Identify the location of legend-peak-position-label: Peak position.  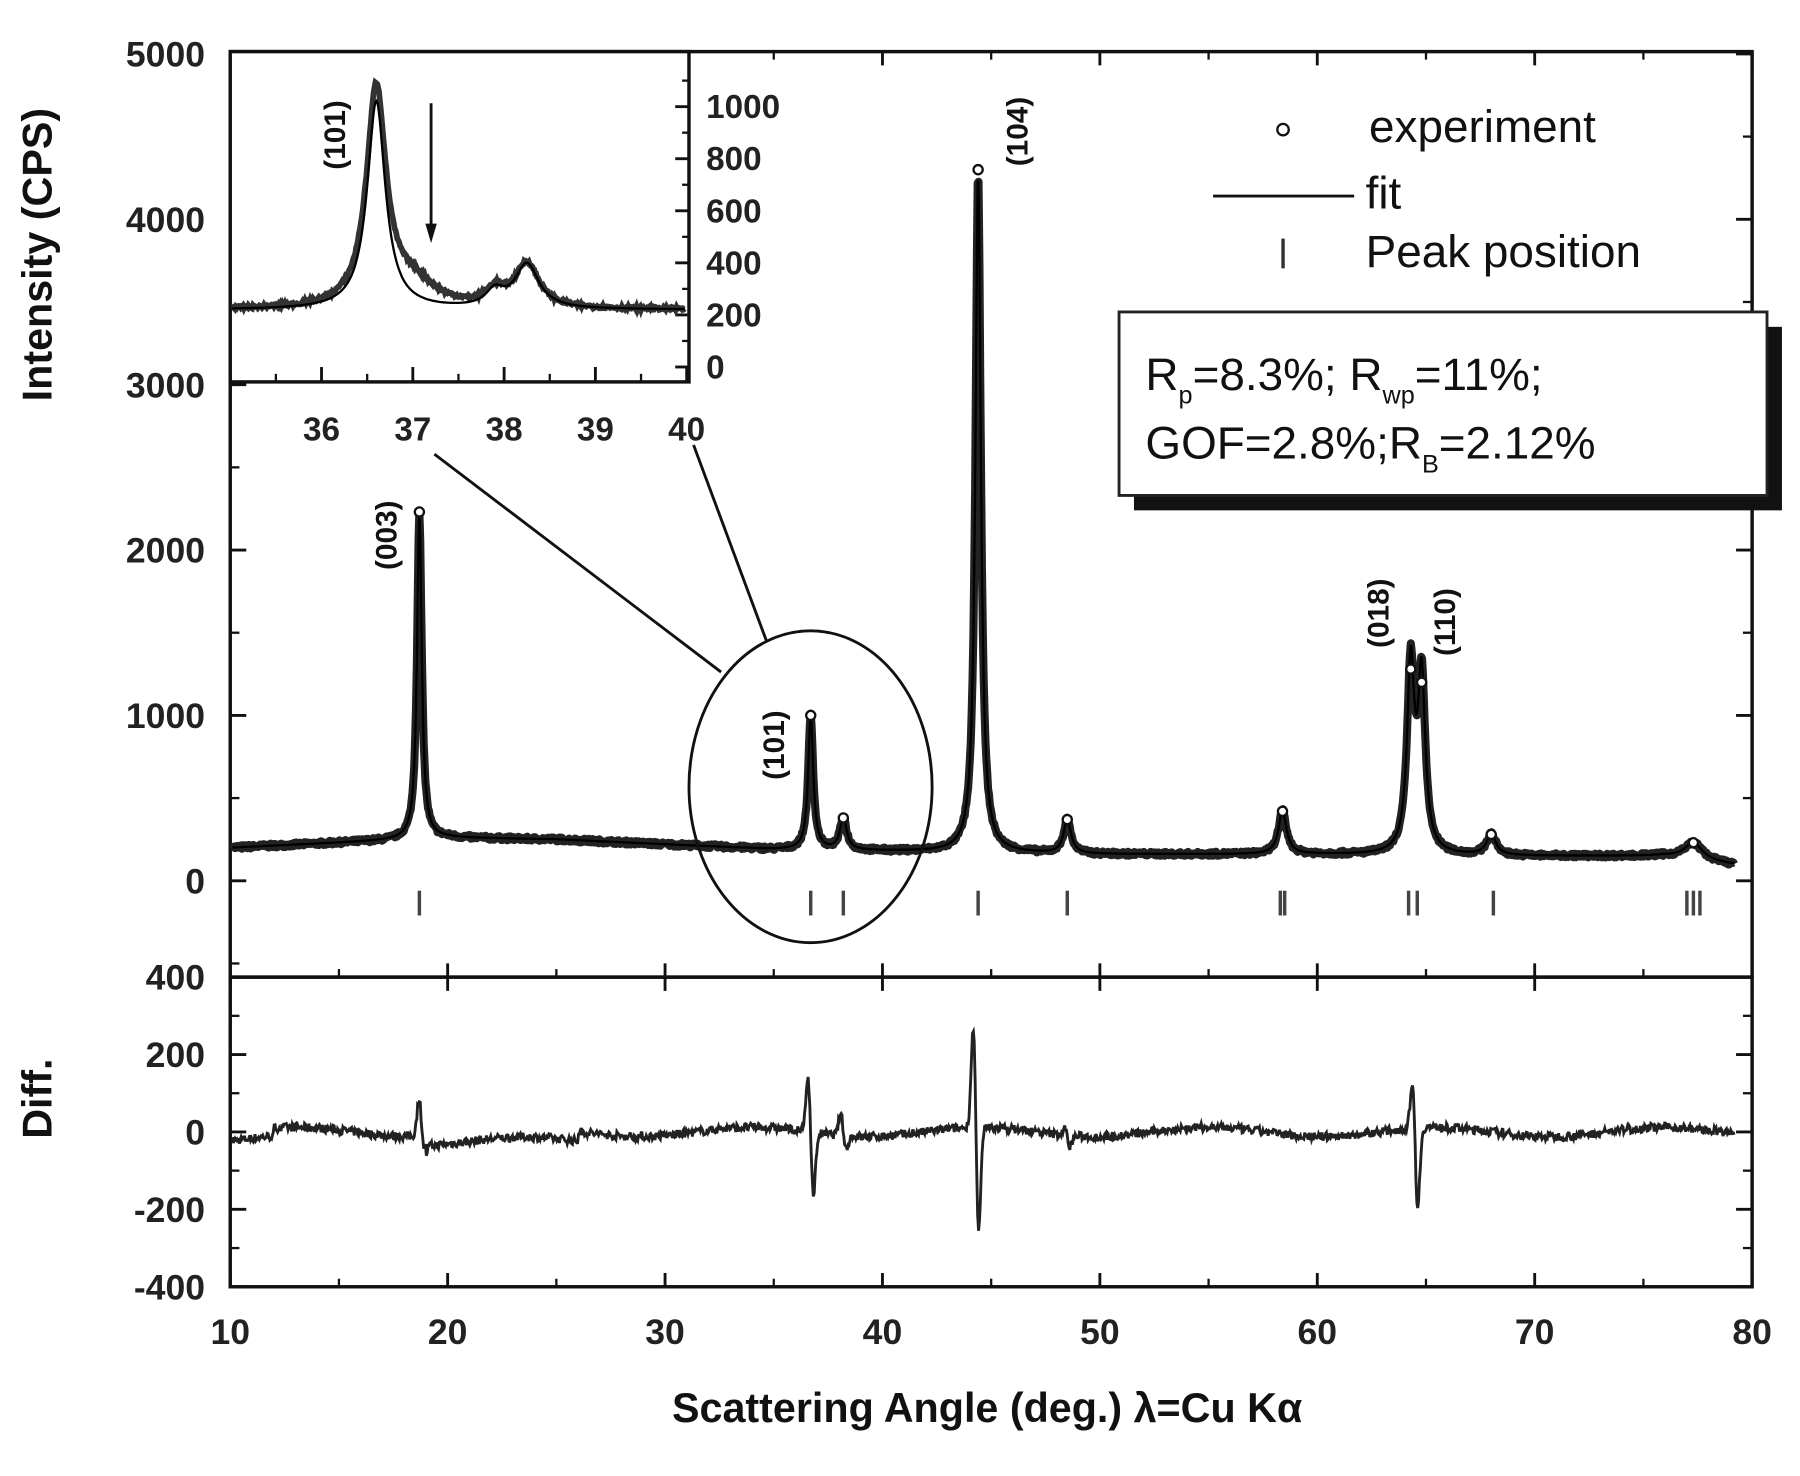
(1503, 251).